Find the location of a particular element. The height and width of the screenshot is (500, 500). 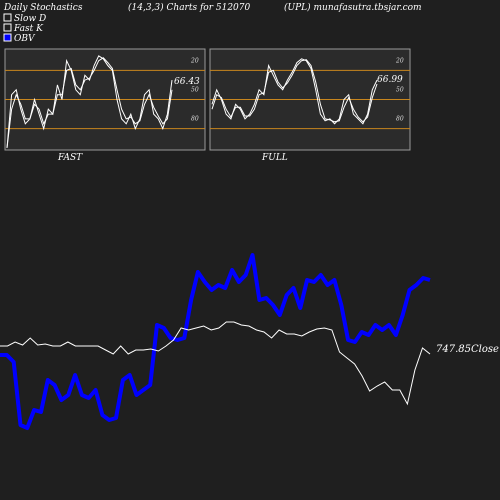

full-d-line is located at coordinates (294, 91).